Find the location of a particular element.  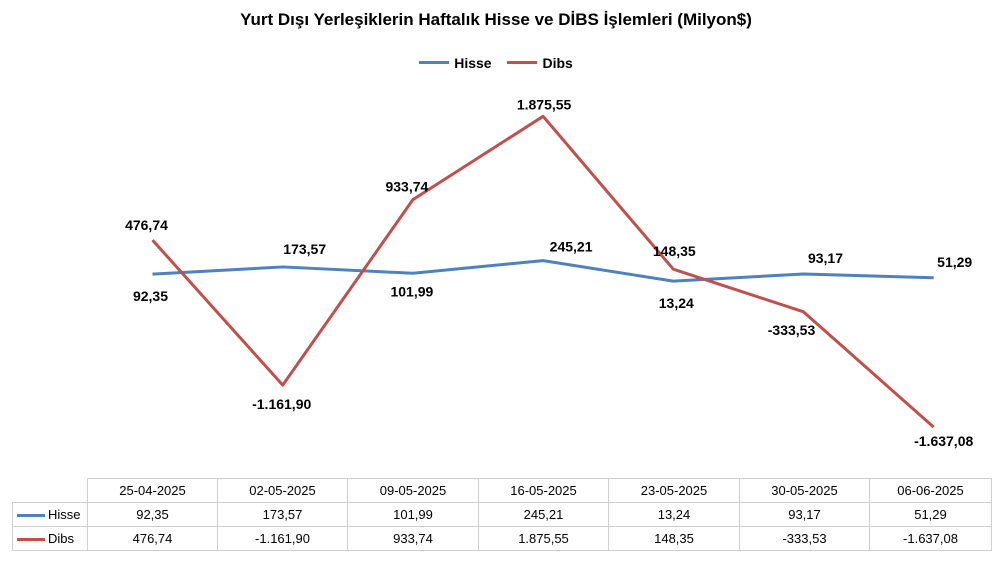

table-cell: 1.875,55 is located at coordinates (543, 538).